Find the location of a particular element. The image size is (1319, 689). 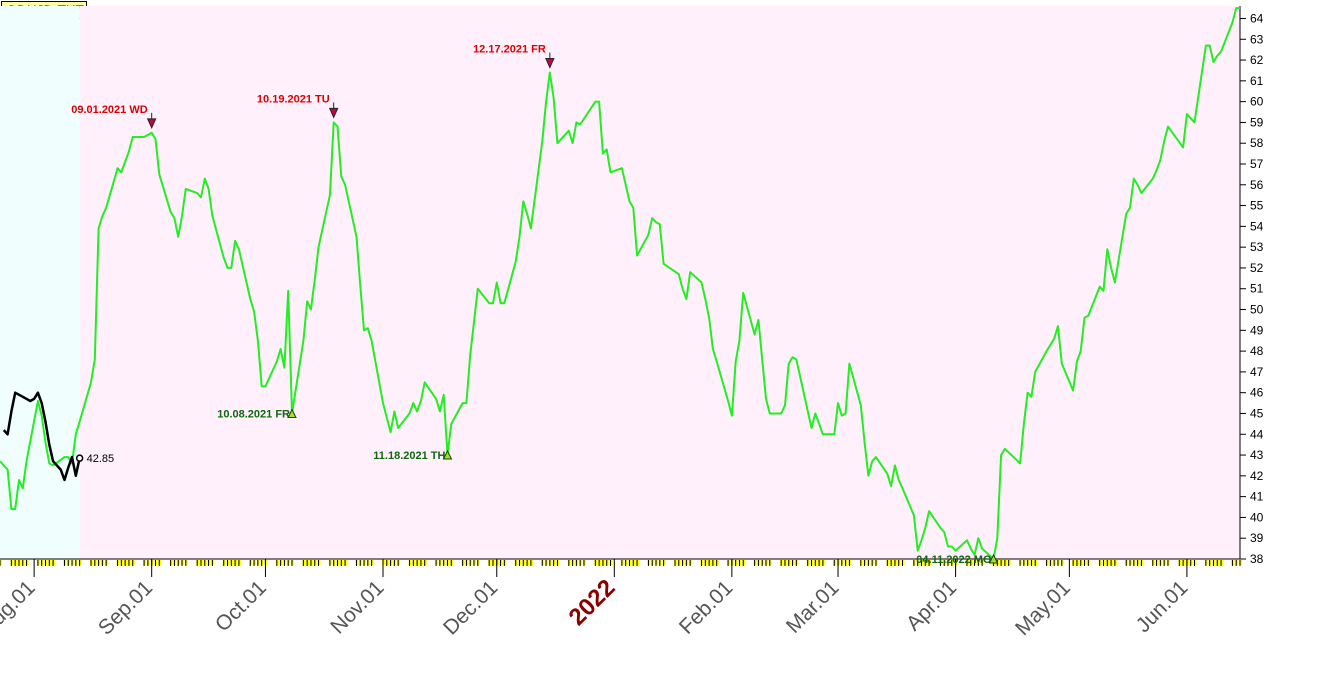

x-tick-label: Nov.01 is located at coordinates (357, 607).